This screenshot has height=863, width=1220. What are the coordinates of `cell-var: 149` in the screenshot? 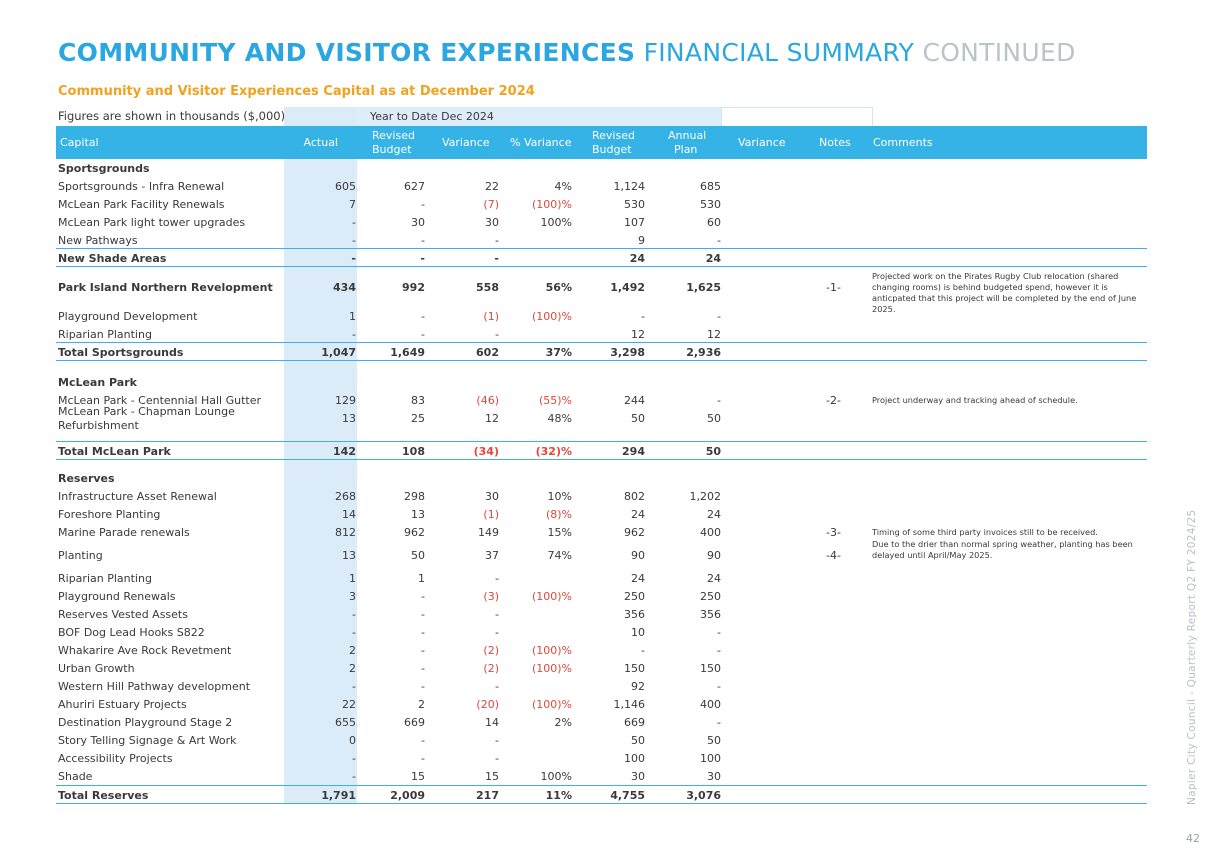 It's located at (488, 532).